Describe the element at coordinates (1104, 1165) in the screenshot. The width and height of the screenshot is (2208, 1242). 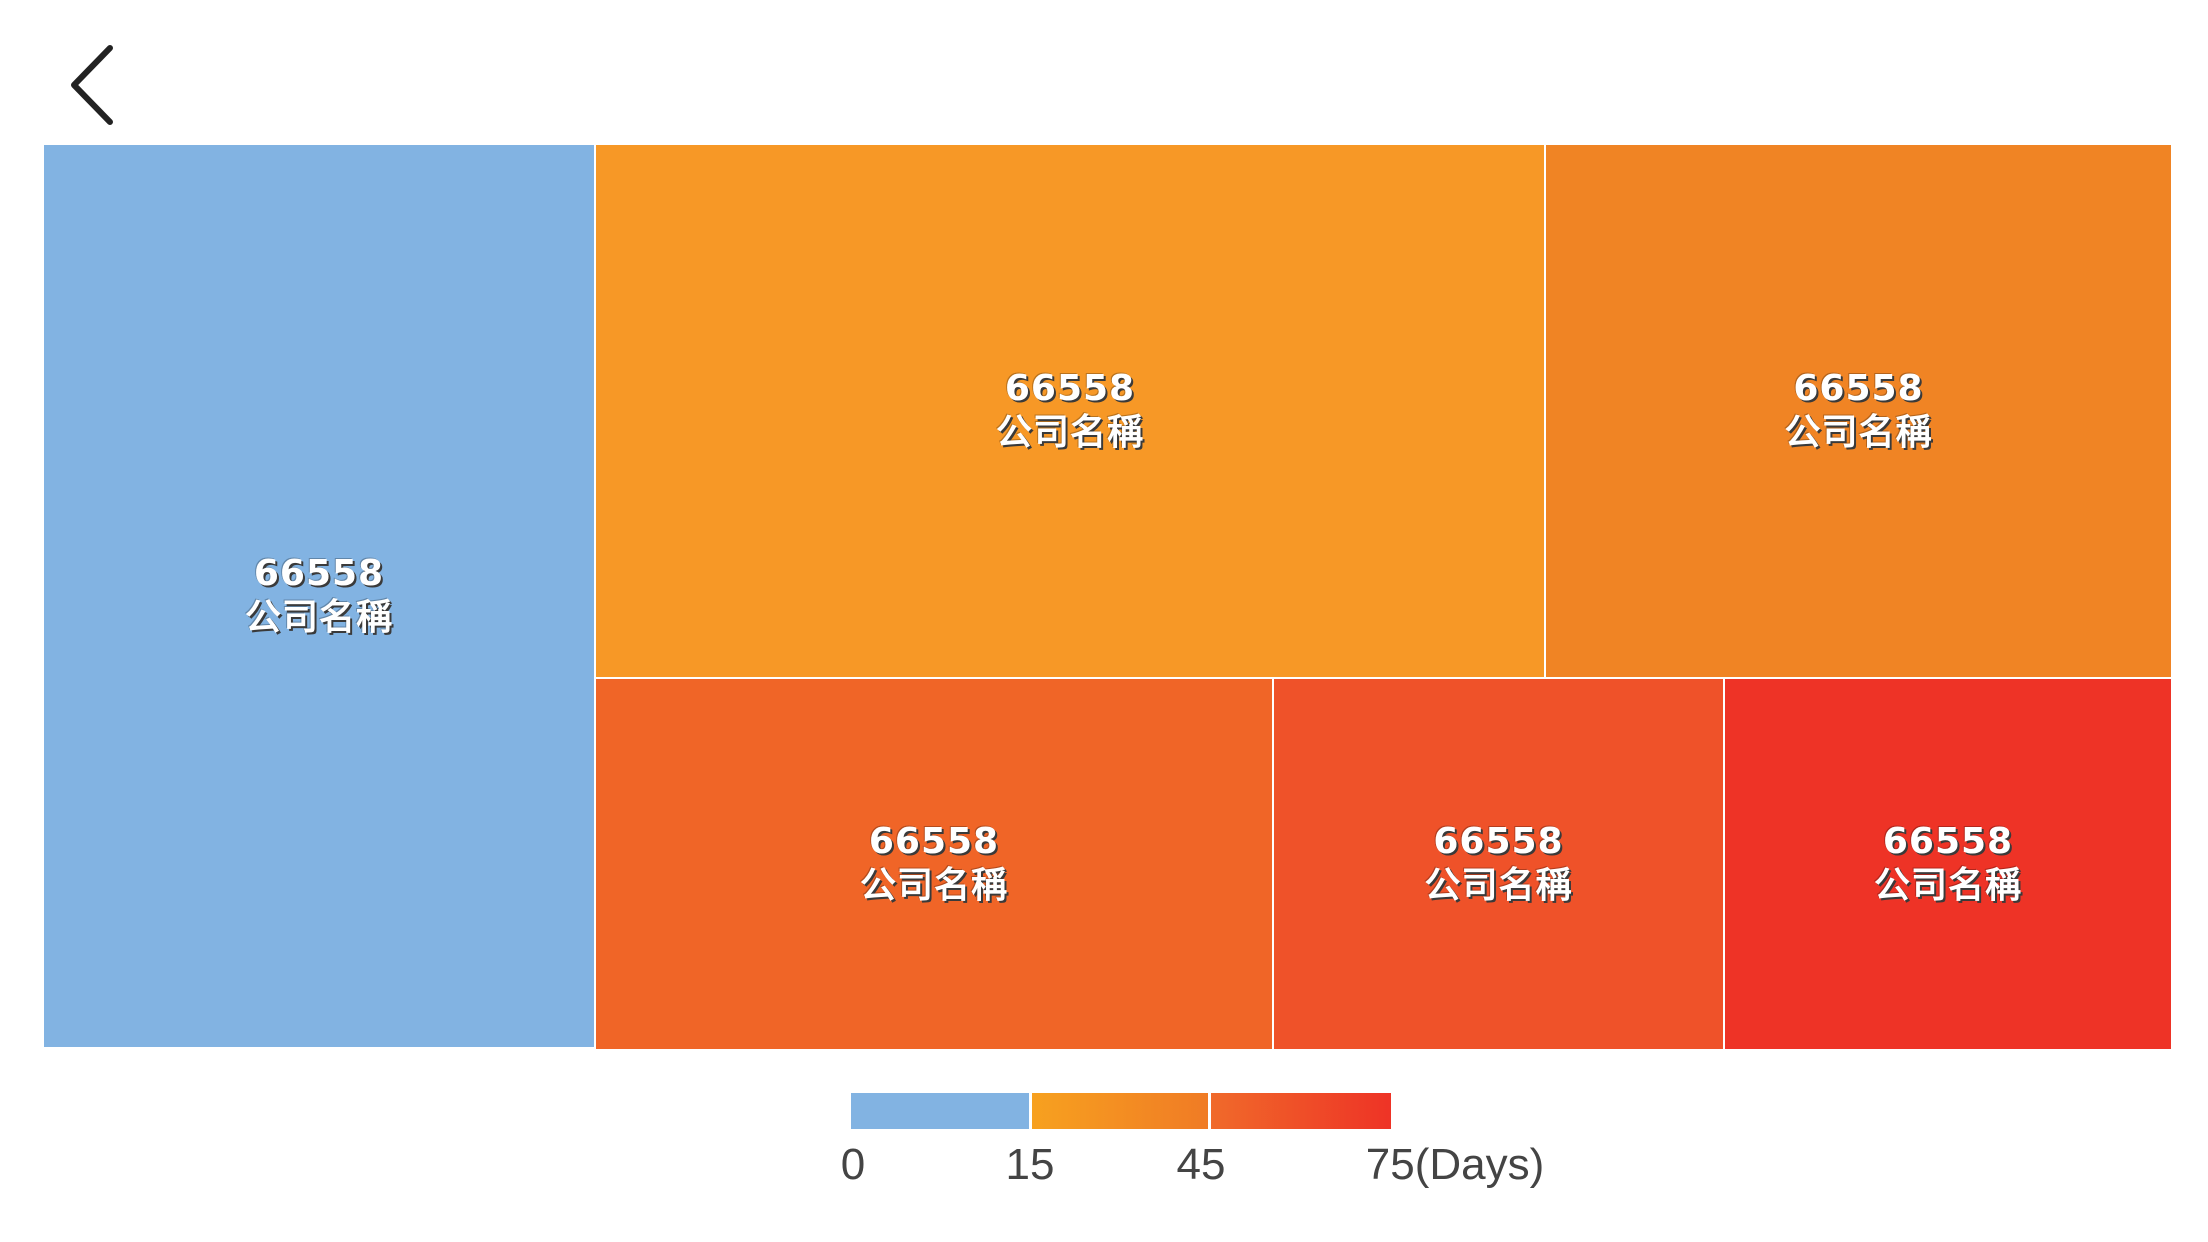
I see `legend-tick-labels: 0 15 45 75(Days)` at that location.